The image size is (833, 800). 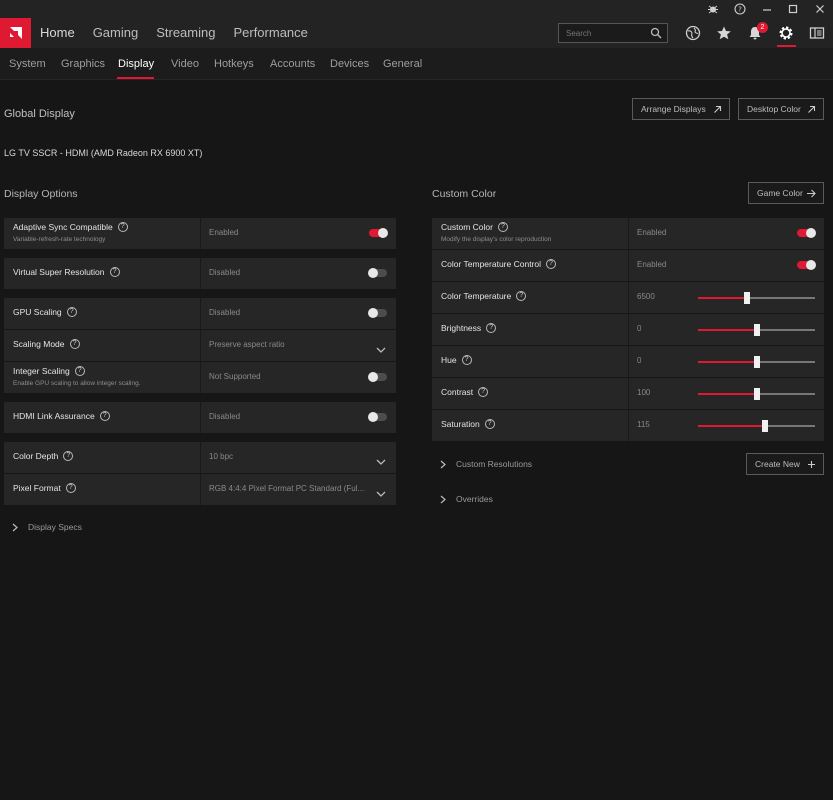 I want to click on amd-logo-icon, so click(x=15, y=33).